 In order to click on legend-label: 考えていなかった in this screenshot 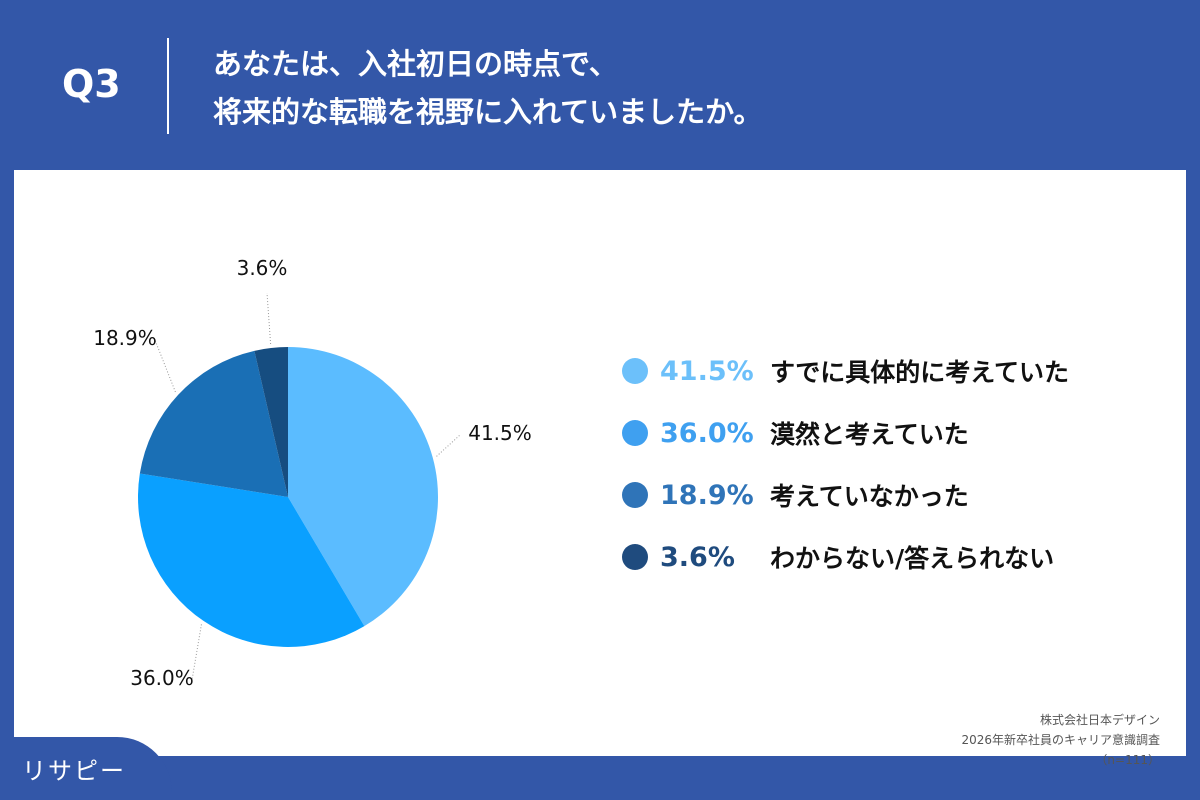, I will do `click(869, 496)`.